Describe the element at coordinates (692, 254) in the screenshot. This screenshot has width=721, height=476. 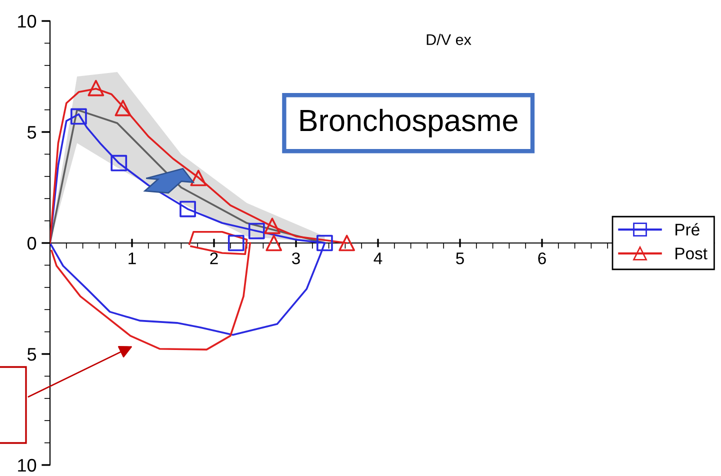
I see `legend-label: Post` at that location.